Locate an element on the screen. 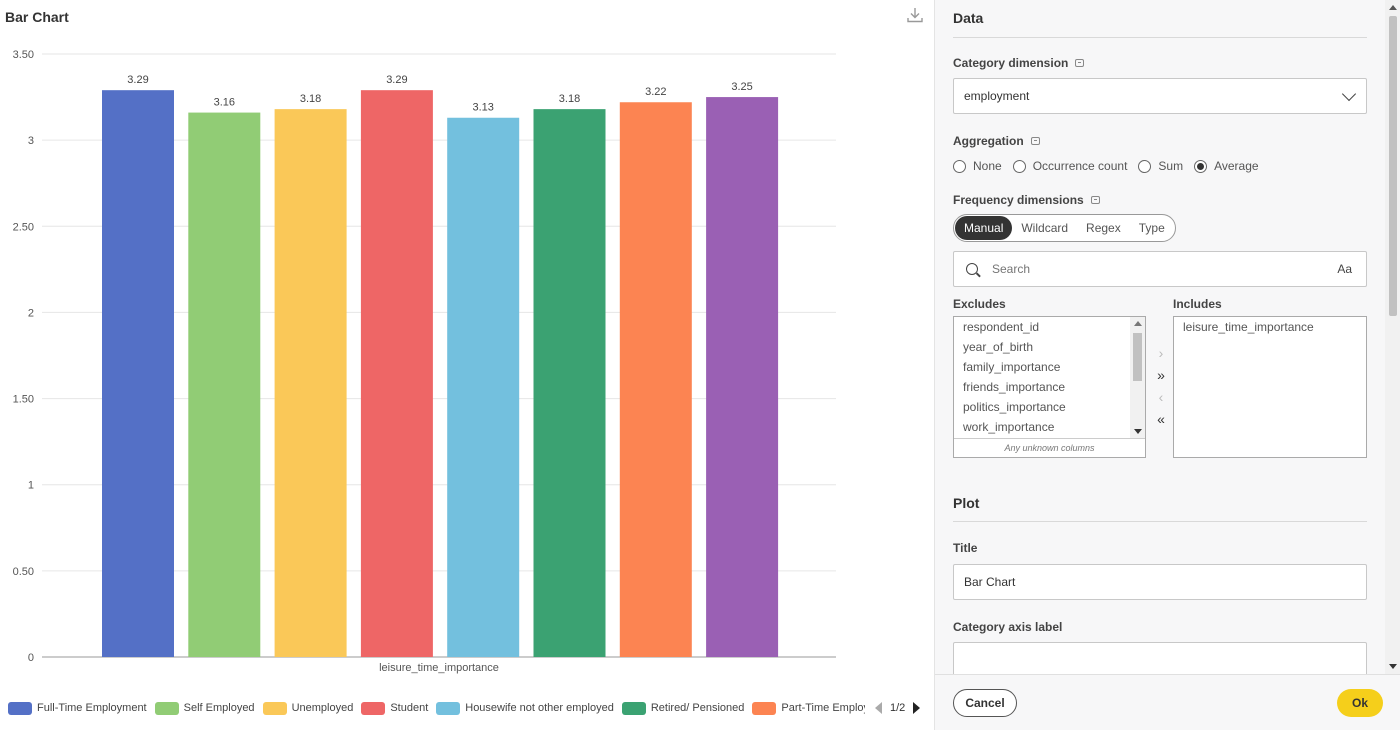 The image size is (1400, 730). title-input: Bar Chart is located at coordinates (1160, 582).